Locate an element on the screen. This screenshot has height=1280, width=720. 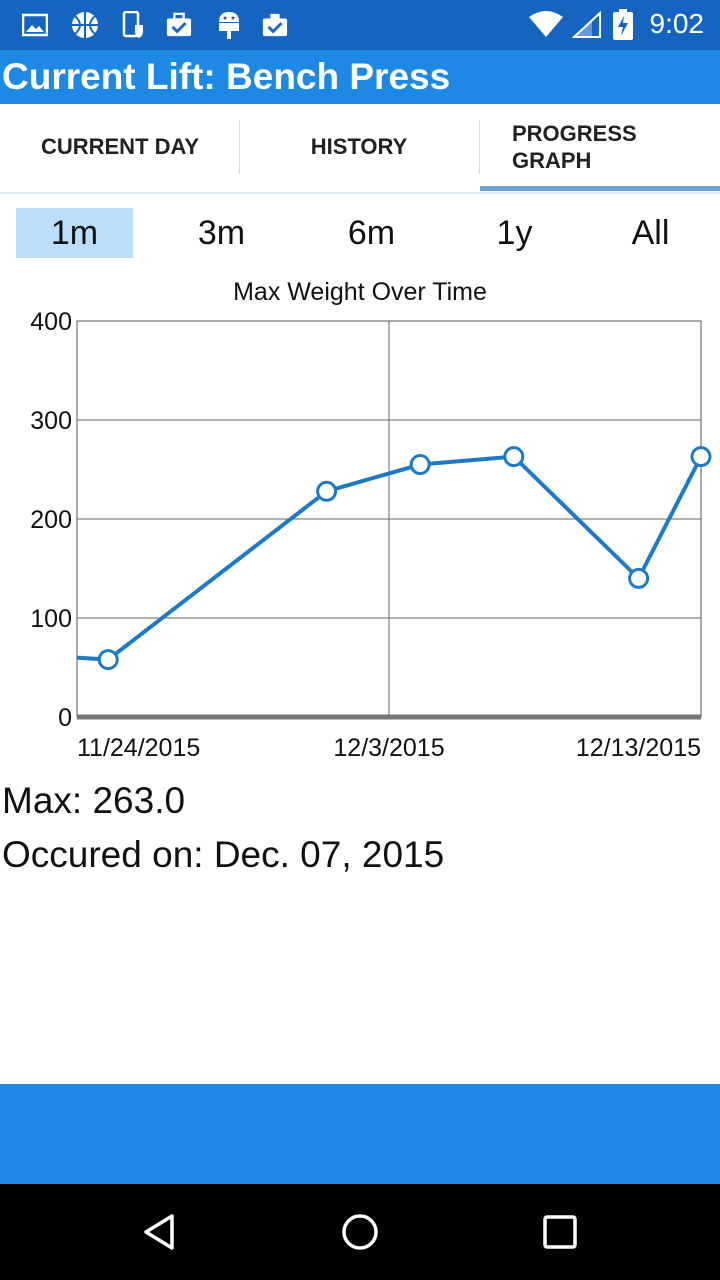
y-tick-label: 100 is located at coordinates (51, 619).